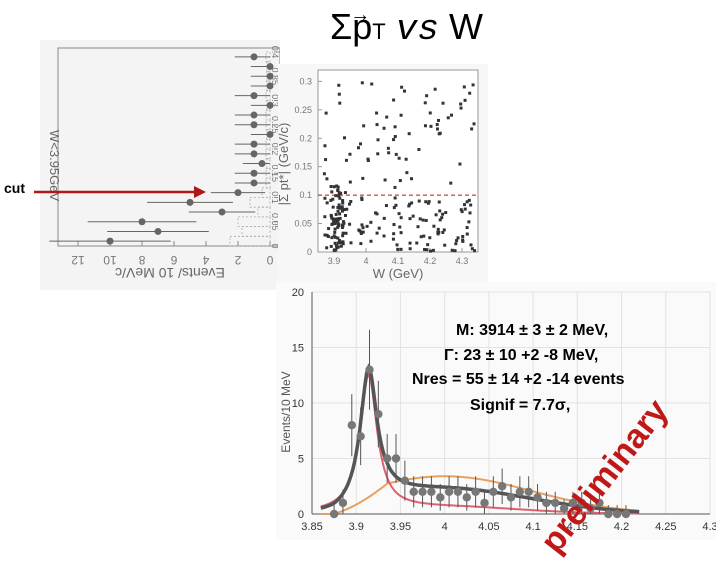 The width and height of the screenshot is (720, 561). I want to click on fit-points, so click(480, 424).